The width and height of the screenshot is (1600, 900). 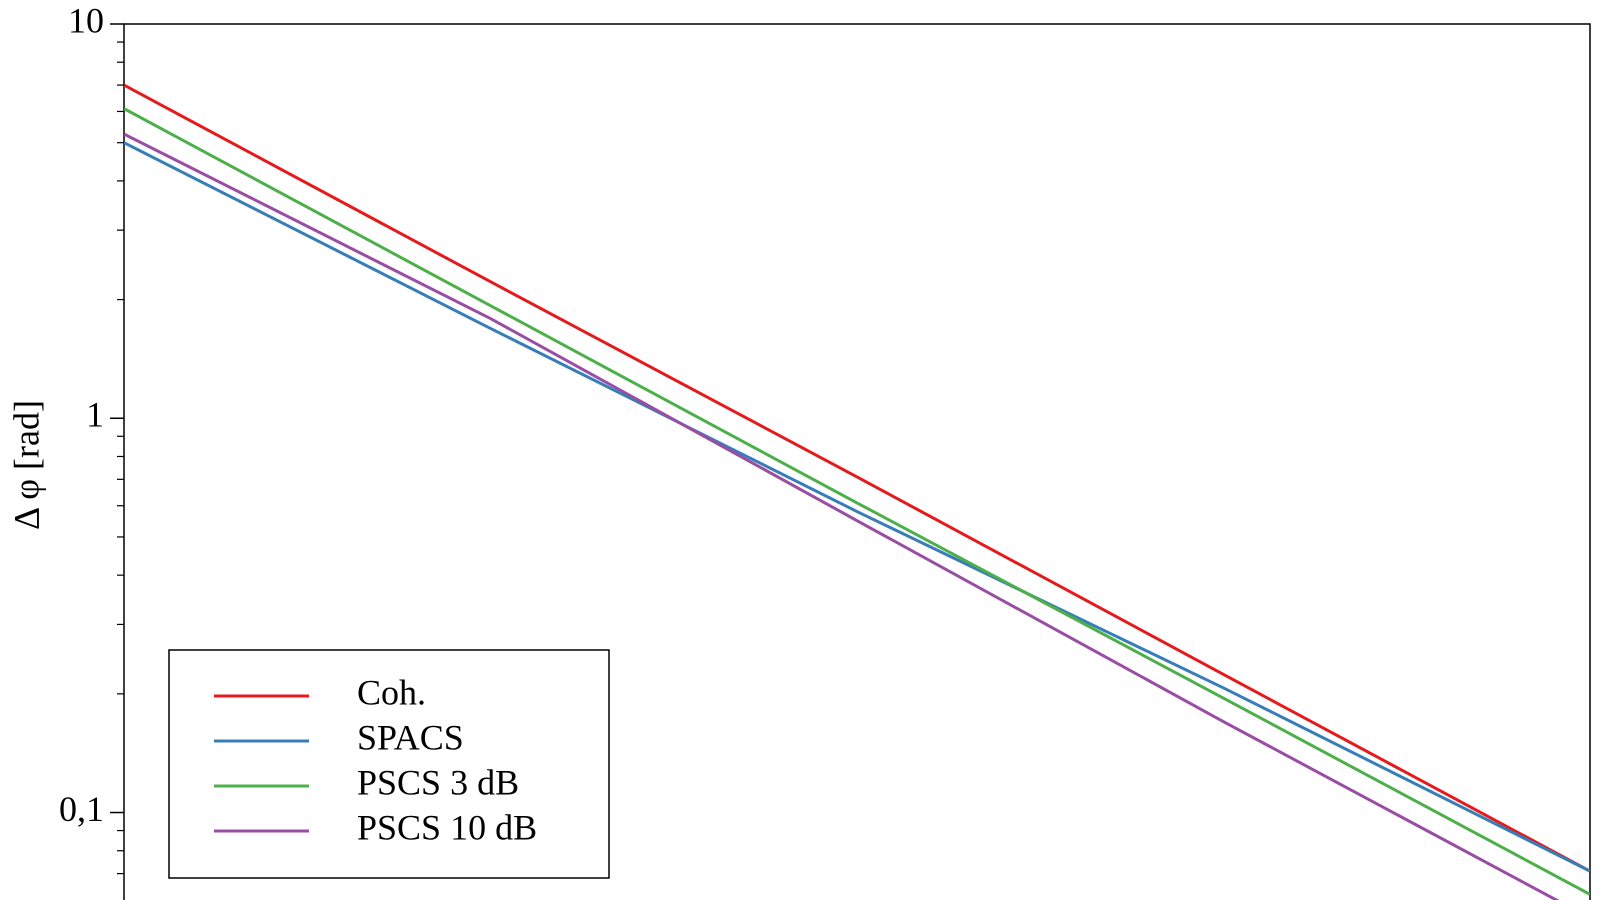 What do you see at coordinates (447, 827) in the screenshot?
I see `legend-label: PSCS 10 dB` at bounding box center [447, 827].